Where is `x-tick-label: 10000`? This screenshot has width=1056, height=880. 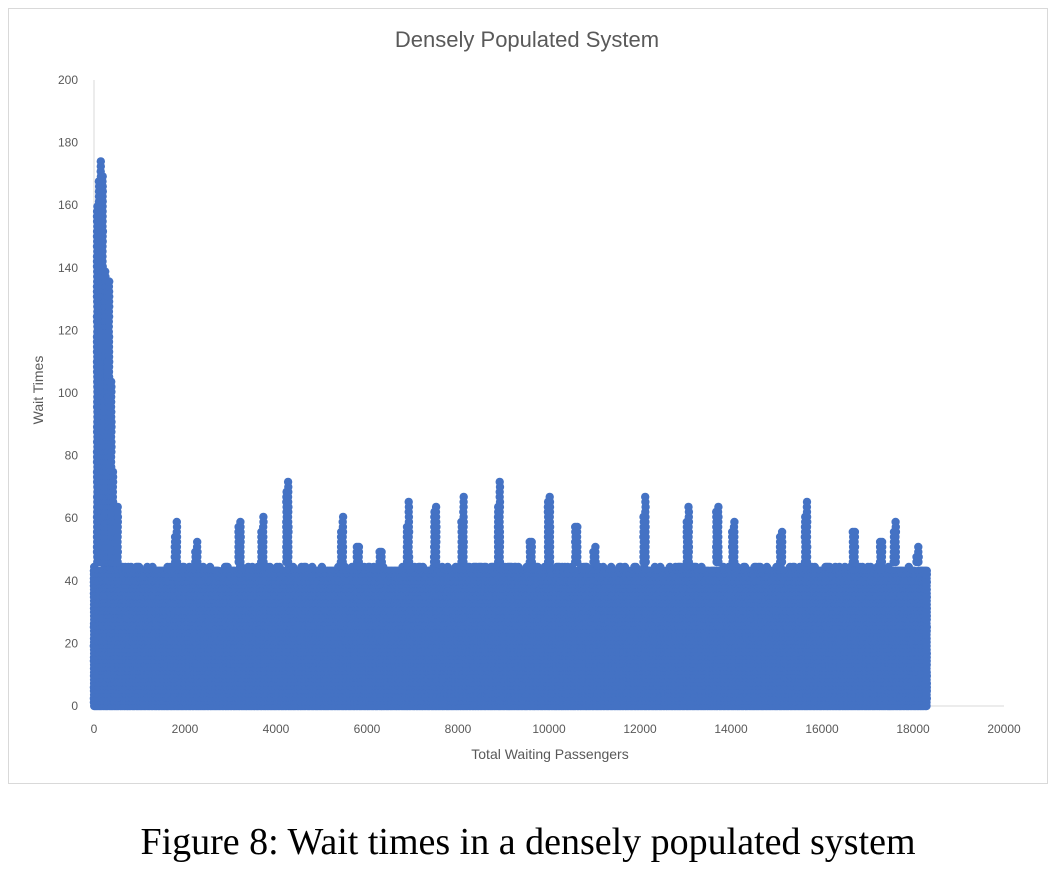
x-tick-label: 10000 is located at coordinates (549, 729).